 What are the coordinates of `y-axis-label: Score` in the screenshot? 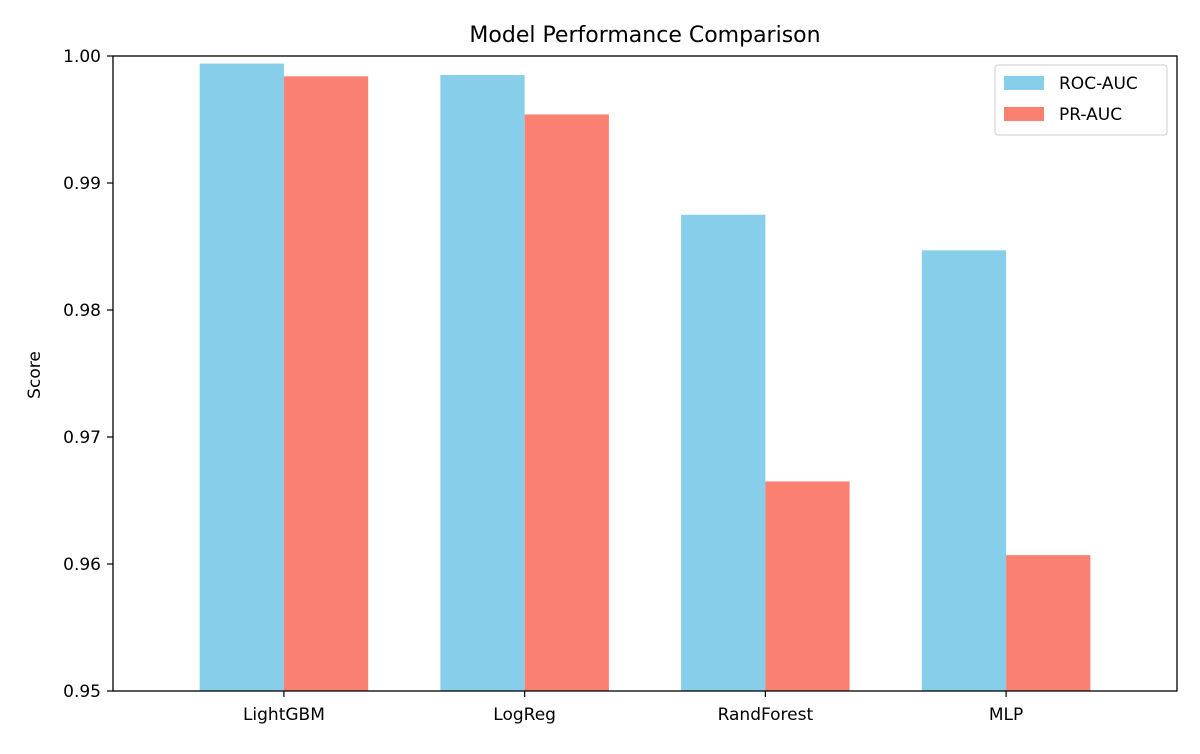 It's located at (35, 375).